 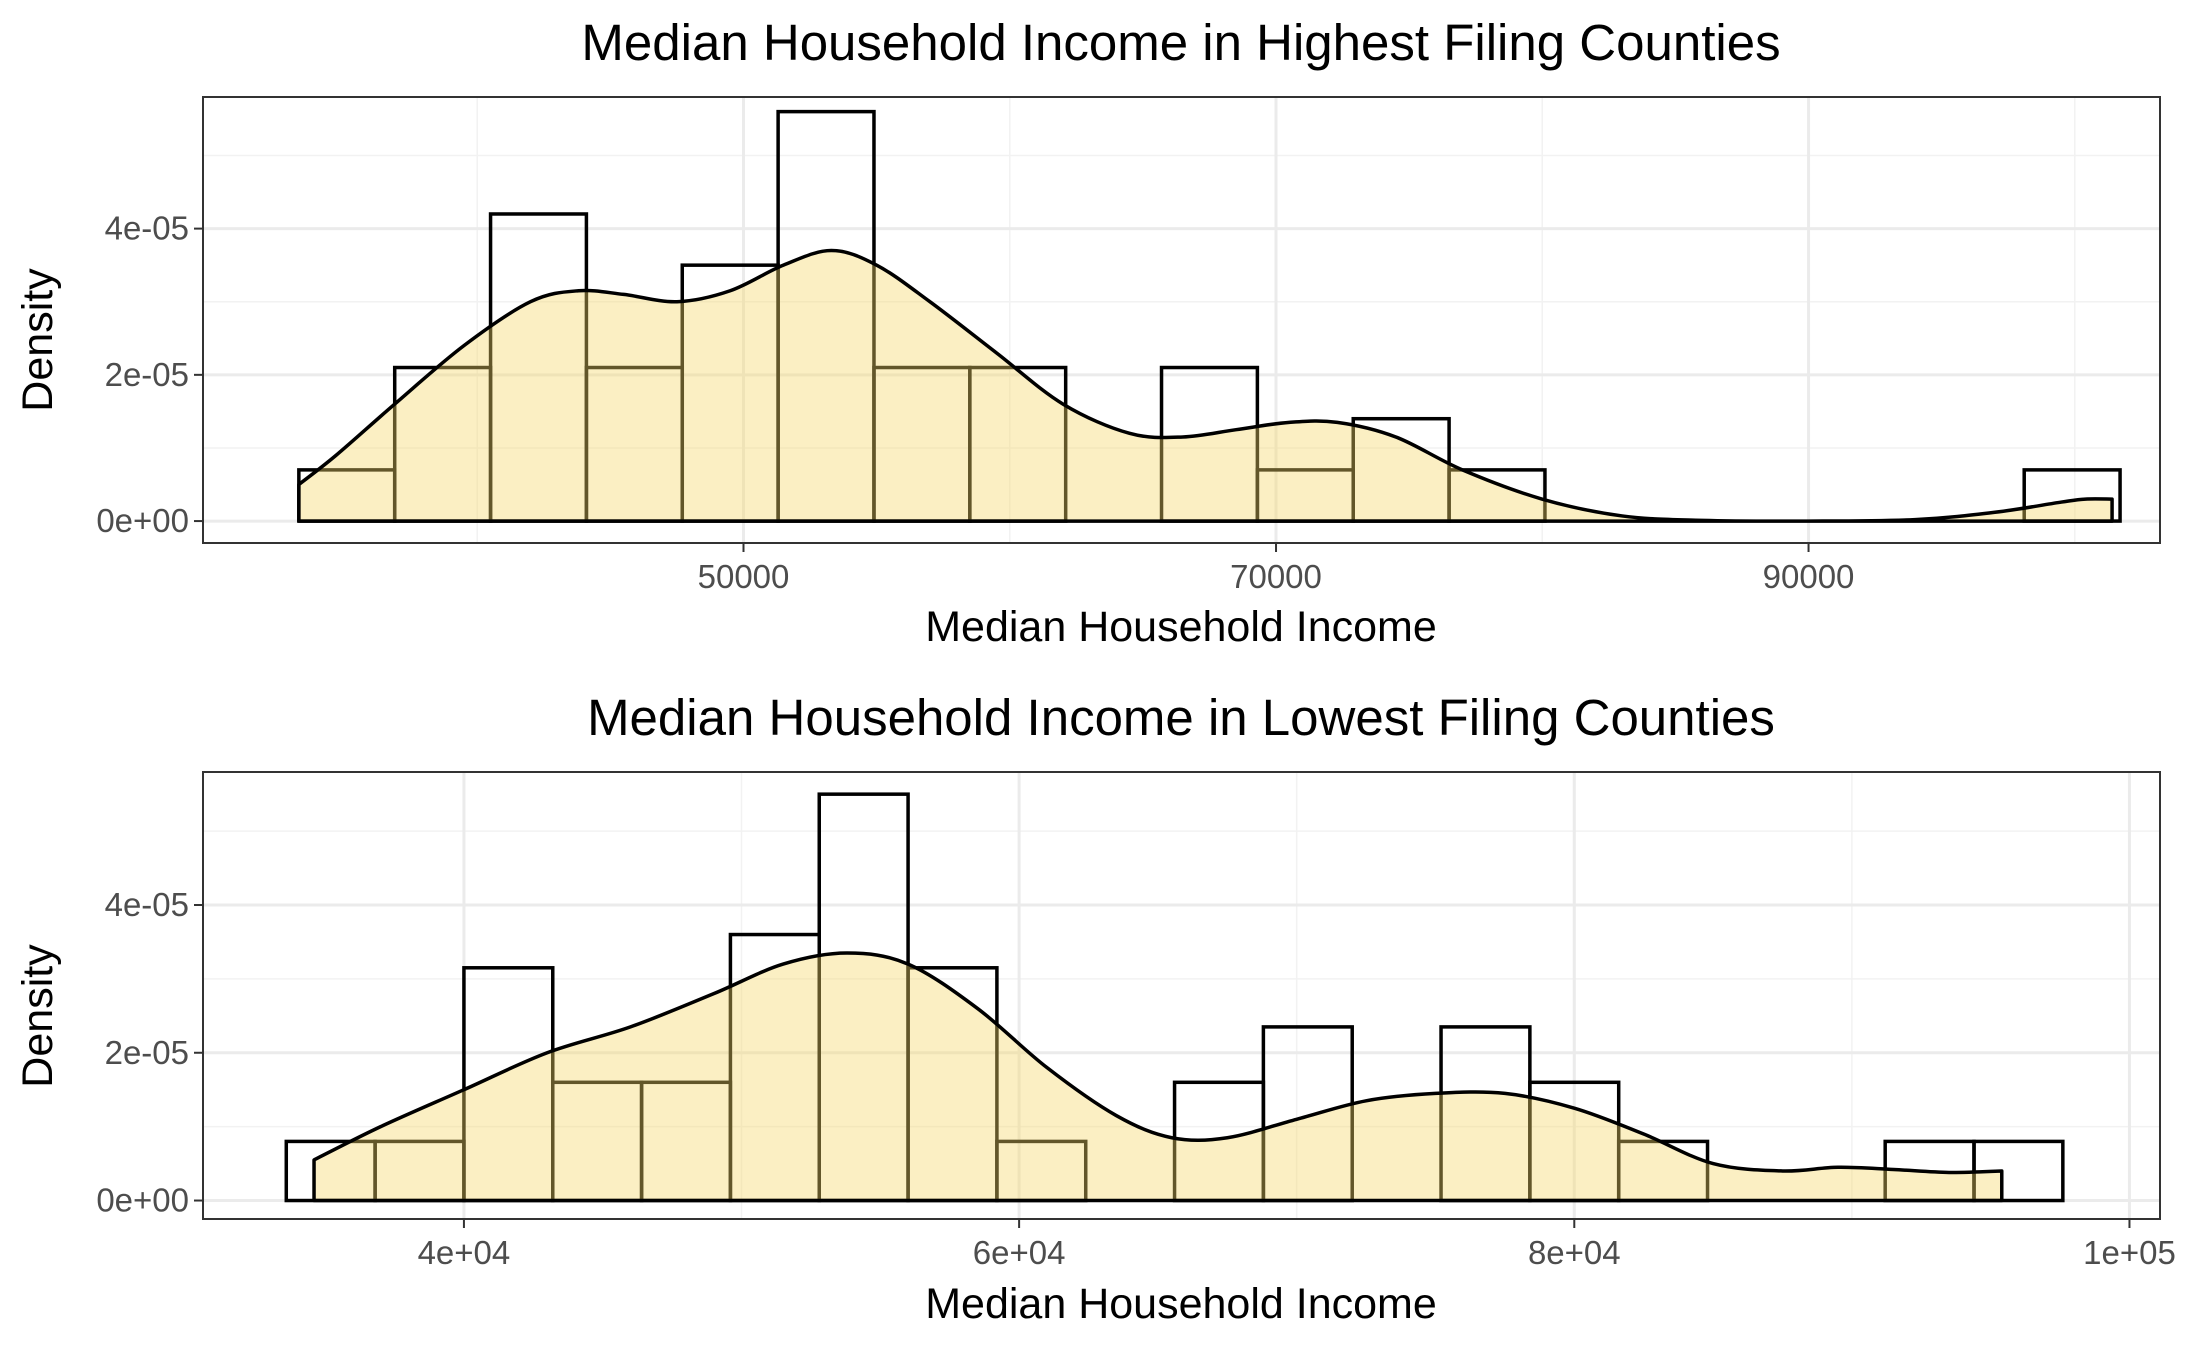 What do you see at coordinates (38, 340) in the screenshot?
I see `chart-top-y-axis-title: Density` at bounding box center [38, 340].